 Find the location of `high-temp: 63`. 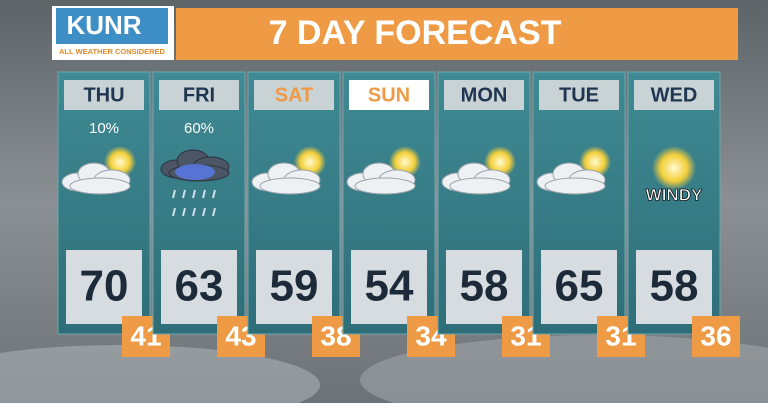

high-temp: 63 is located at coordinates (199, 286).